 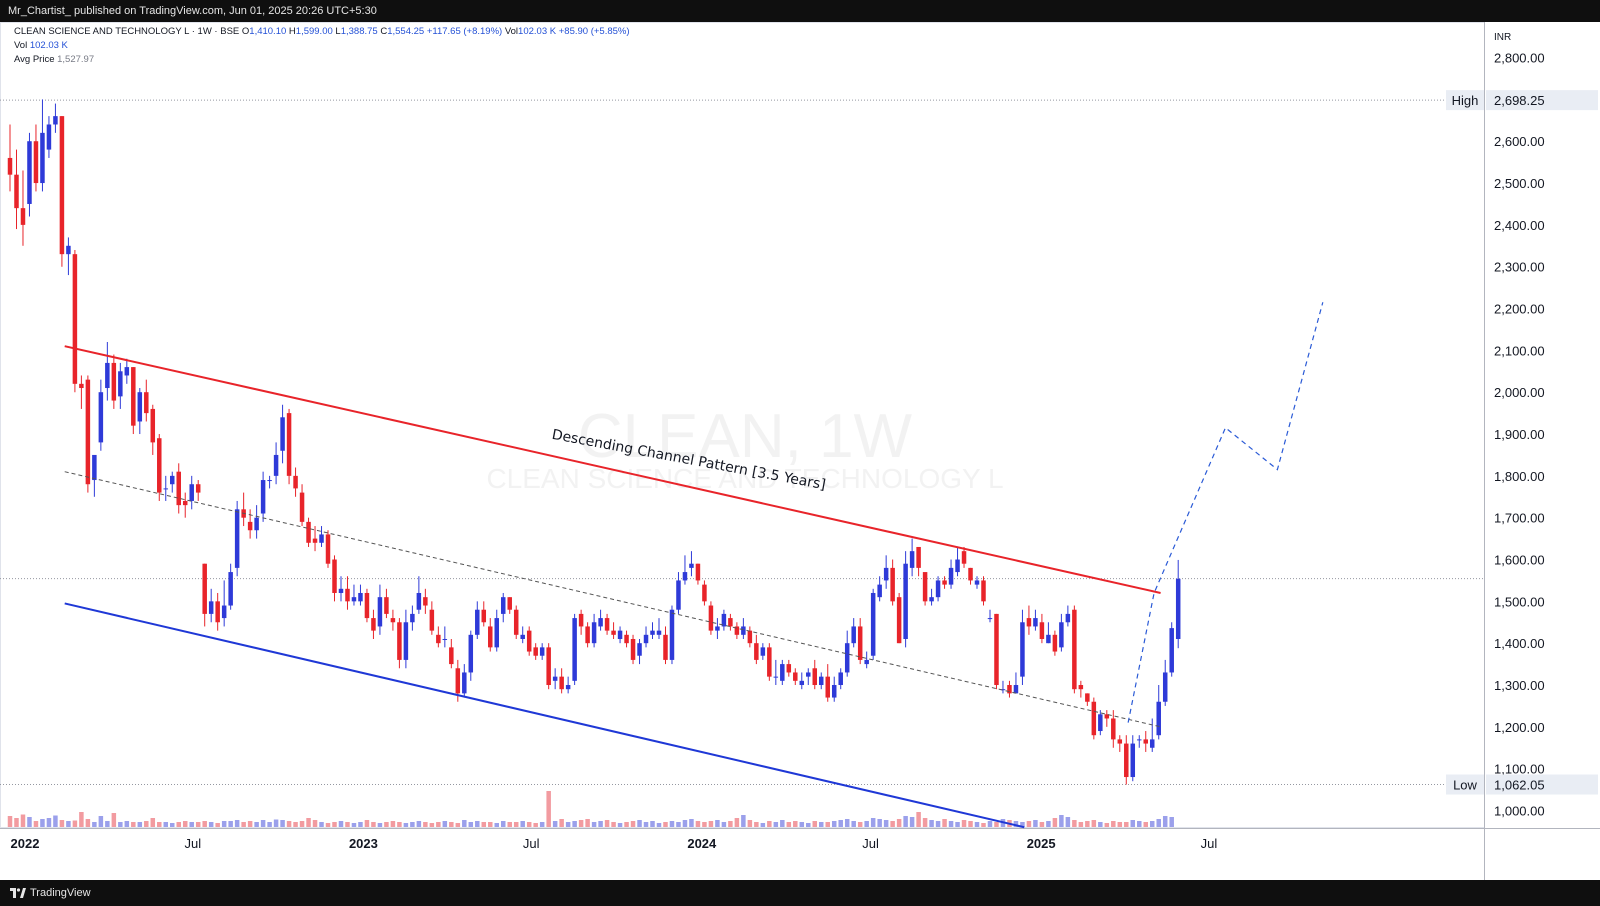 I want to click on legend-open-label: O, so click(x=245, y=31).